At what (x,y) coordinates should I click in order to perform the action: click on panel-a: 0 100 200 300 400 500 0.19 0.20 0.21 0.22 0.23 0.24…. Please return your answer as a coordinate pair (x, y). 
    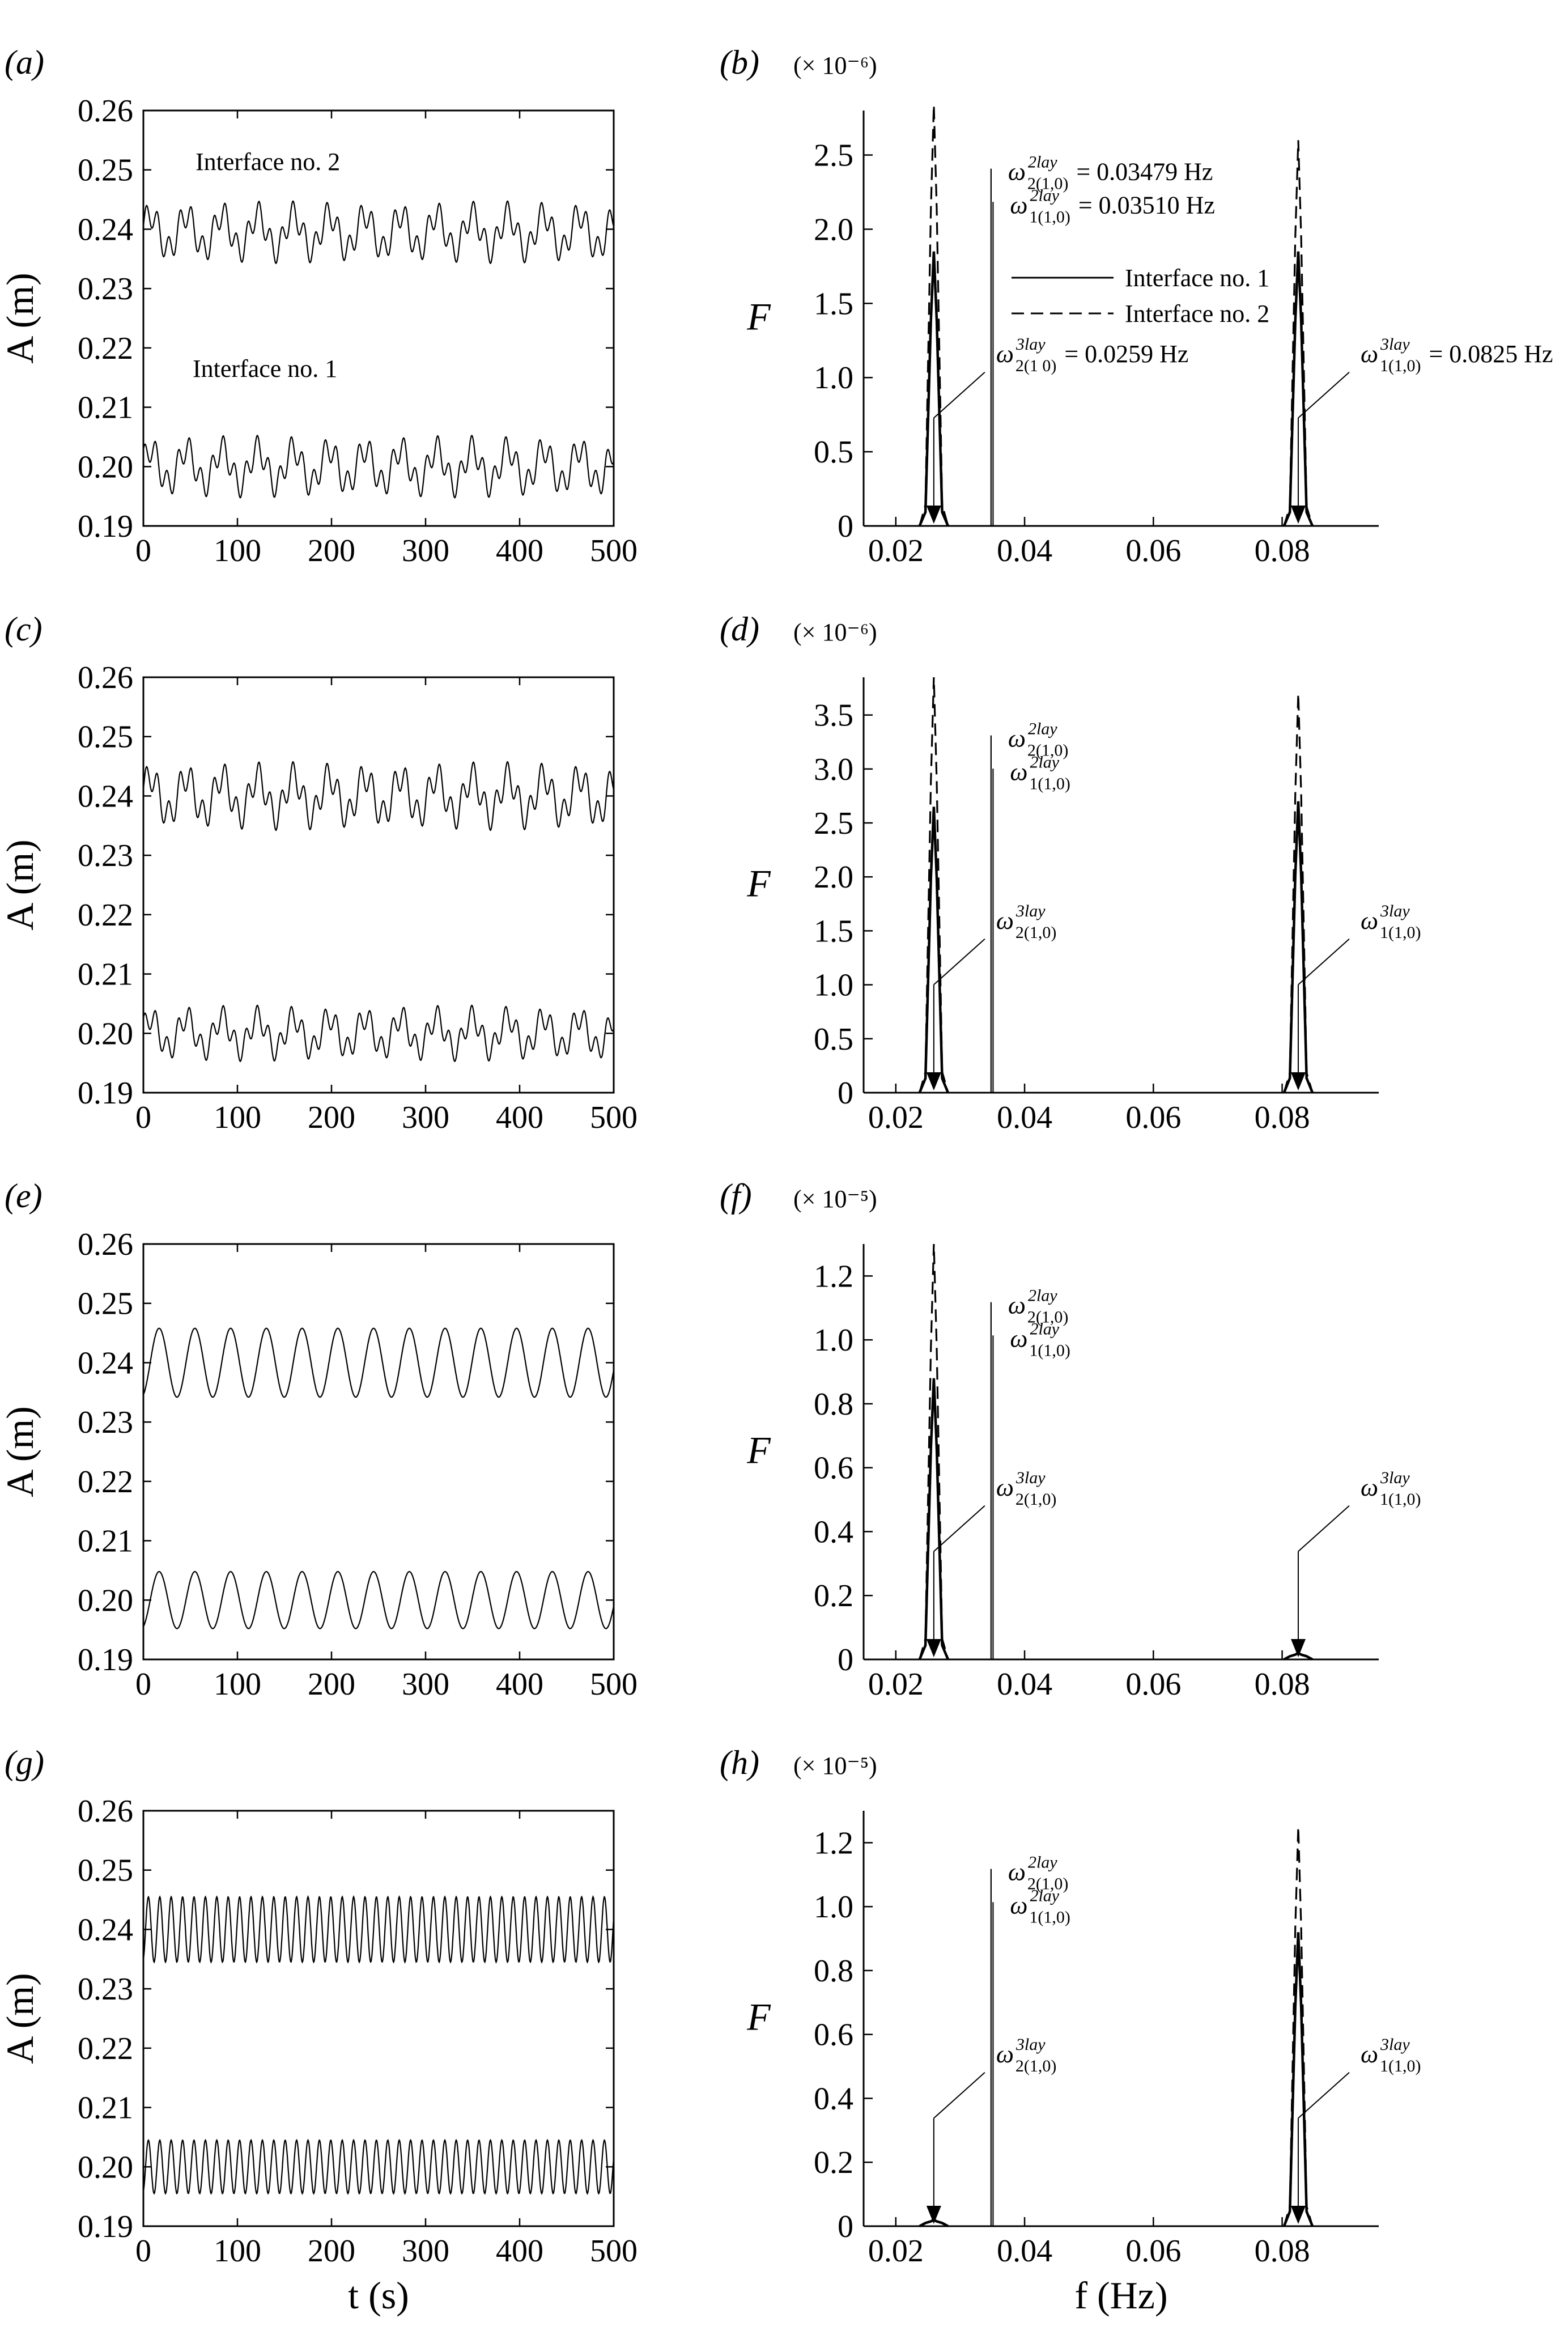
    Looking at the image, I should click on (319, 306).